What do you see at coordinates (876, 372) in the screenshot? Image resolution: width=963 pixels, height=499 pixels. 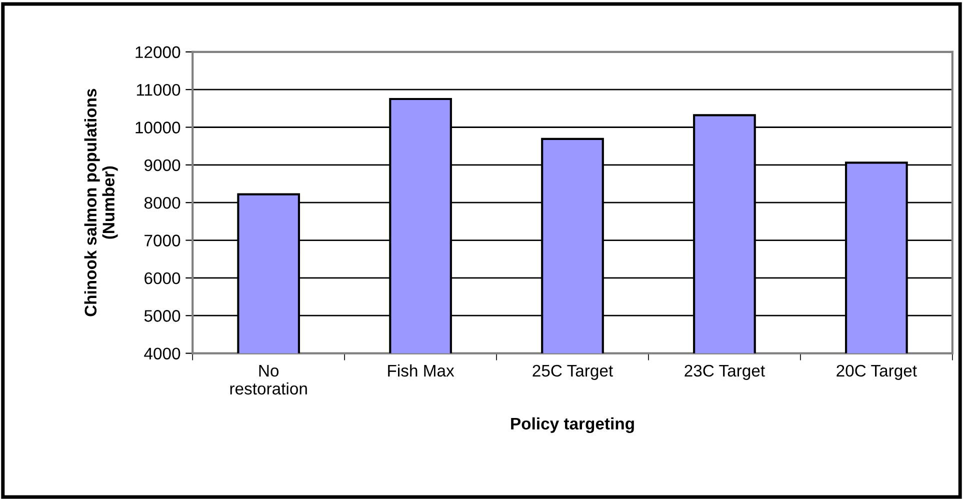 I see `x-tick-label: 20C Target` at bounding box center [876, 372].